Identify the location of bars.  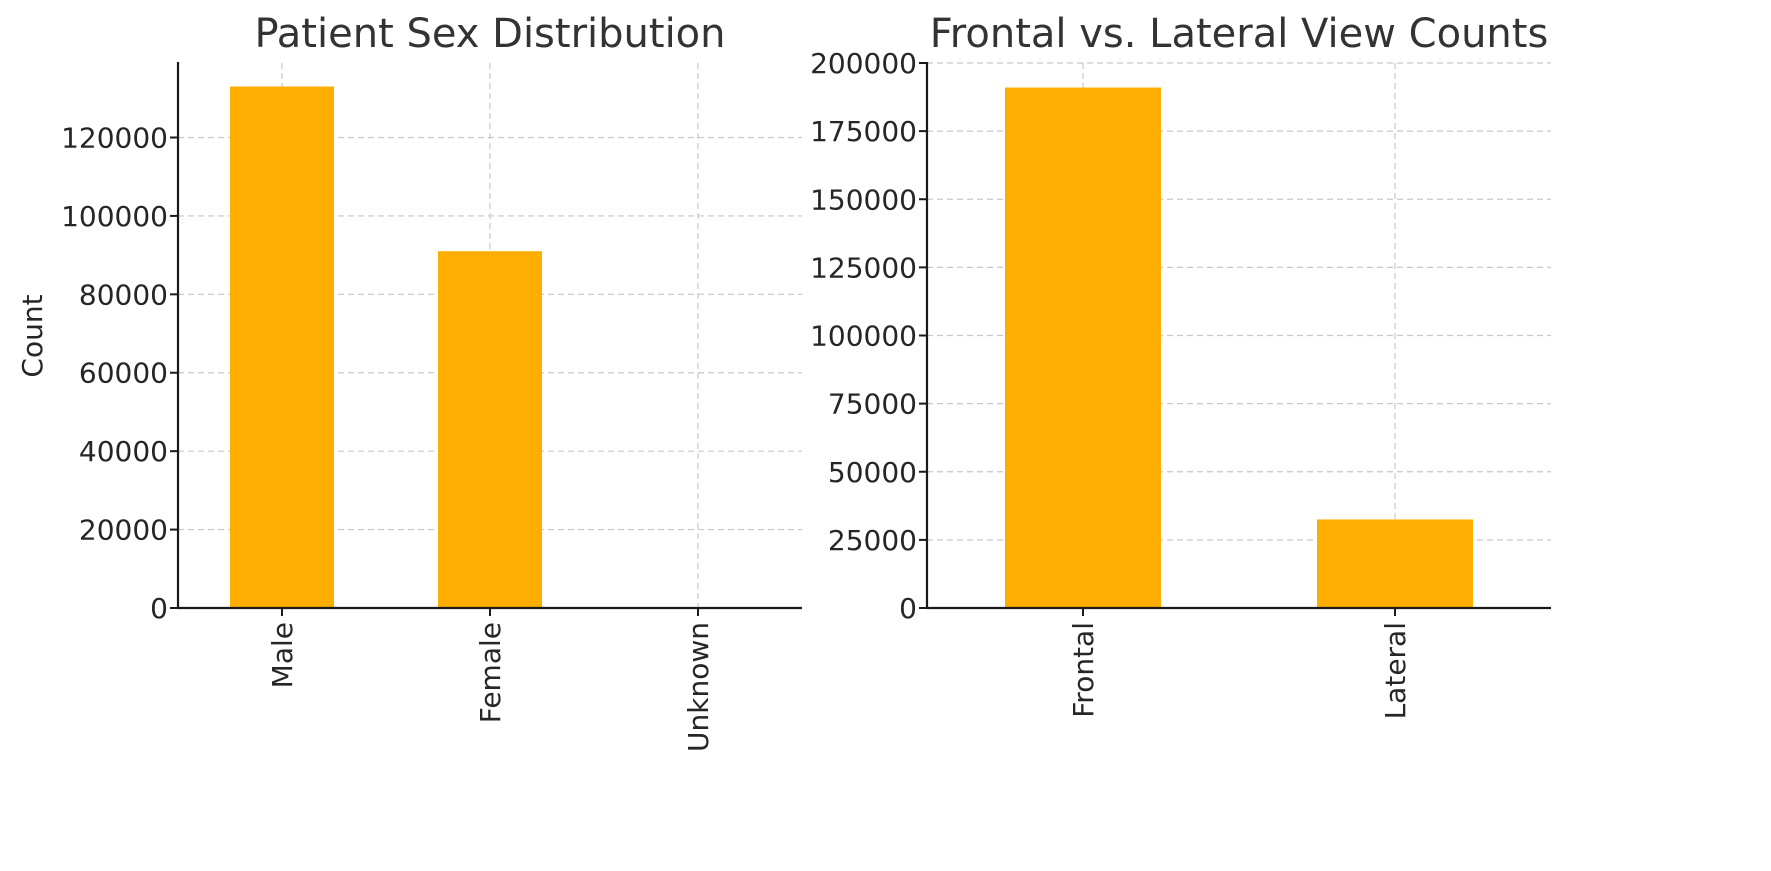
(386, 347).